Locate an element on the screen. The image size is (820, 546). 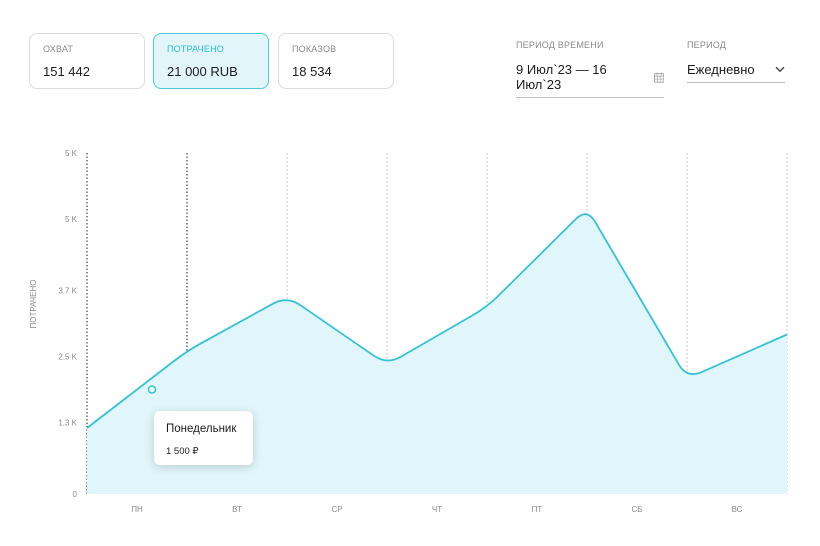
date-range-field: ПЕРИОД ВРЕМЕНИ 9 Июл`23 — 16 Июл`23 is located at coordinates (590, 69).